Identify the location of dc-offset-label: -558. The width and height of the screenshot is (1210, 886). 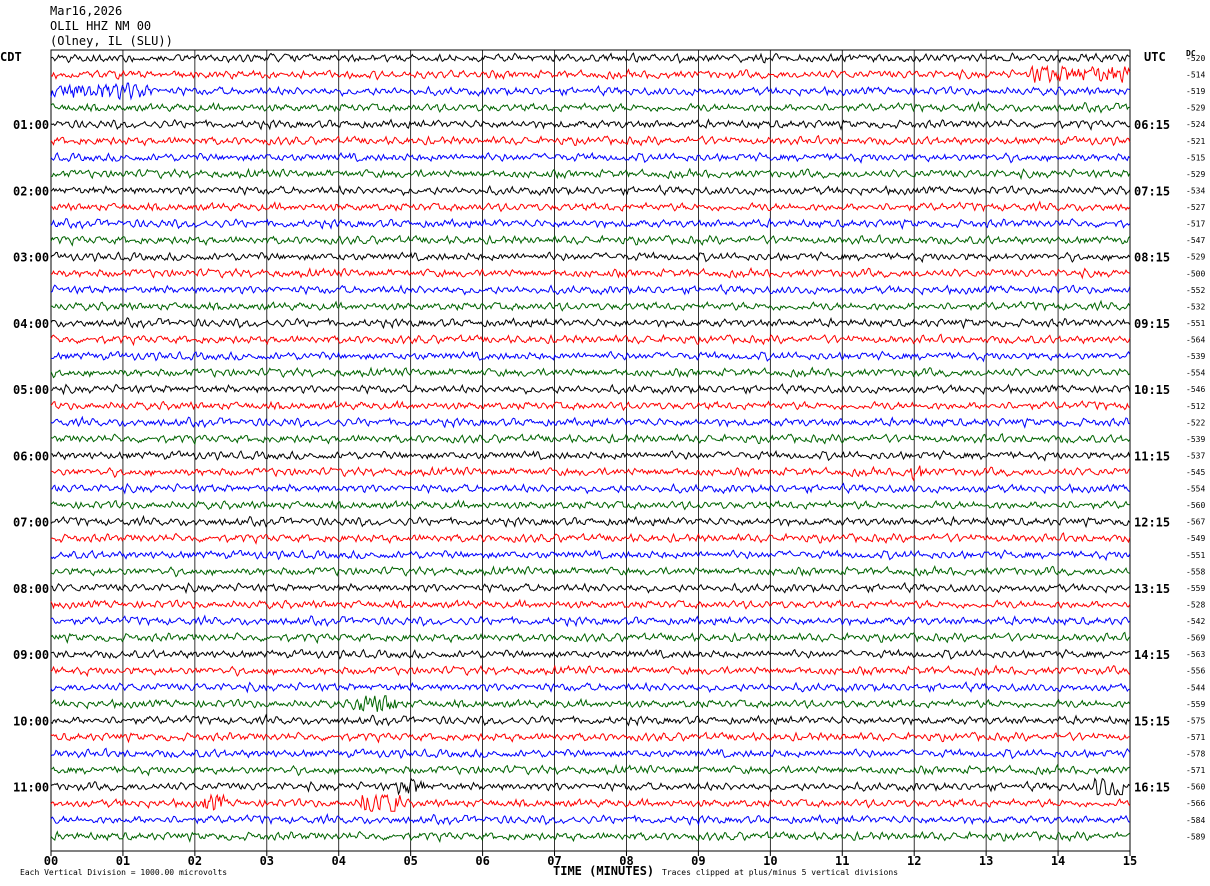
(1195, 571).